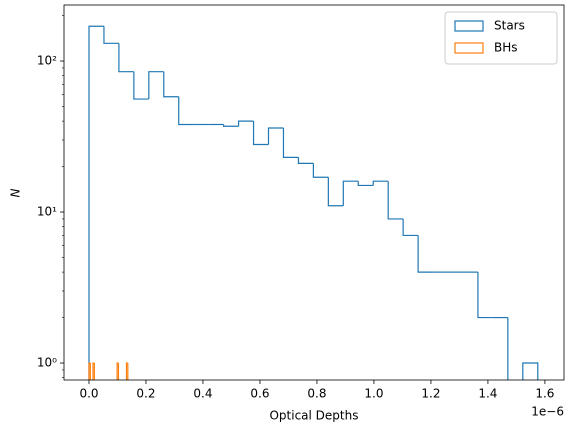 This screenshot has height=432, width=570. I want to click on x-tick-label: 0.2, so click(145, 394).